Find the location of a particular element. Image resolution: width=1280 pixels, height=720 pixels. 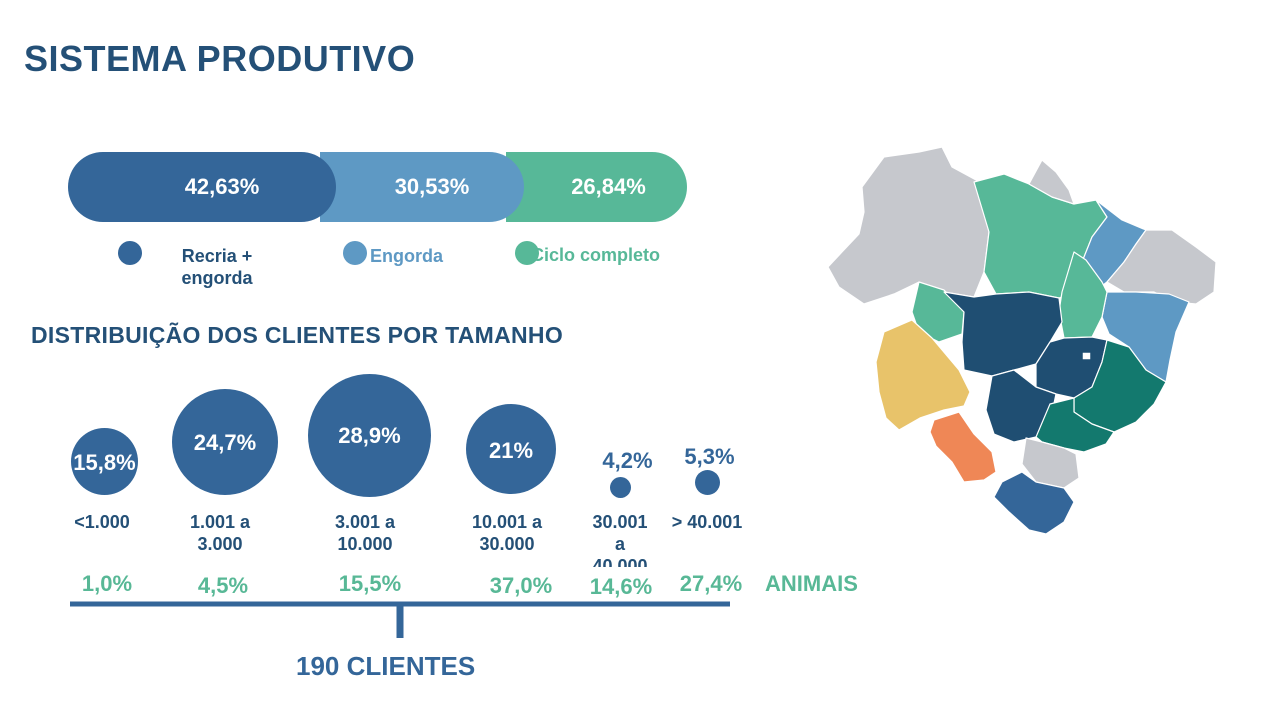

animal-value: 27,4% is located at coordinates (711, 583).